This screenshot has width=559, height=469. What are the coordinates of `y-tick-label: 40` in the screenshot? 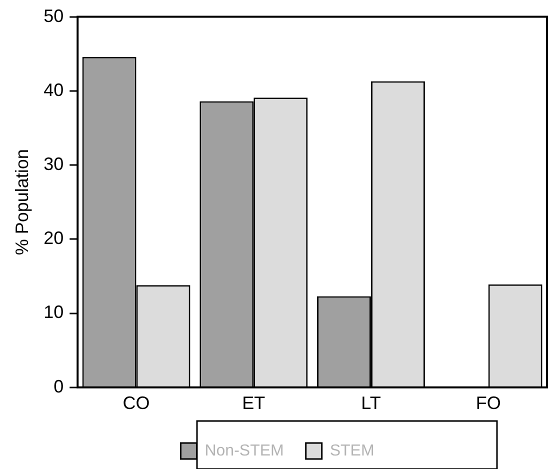 It's located at (54, 90).